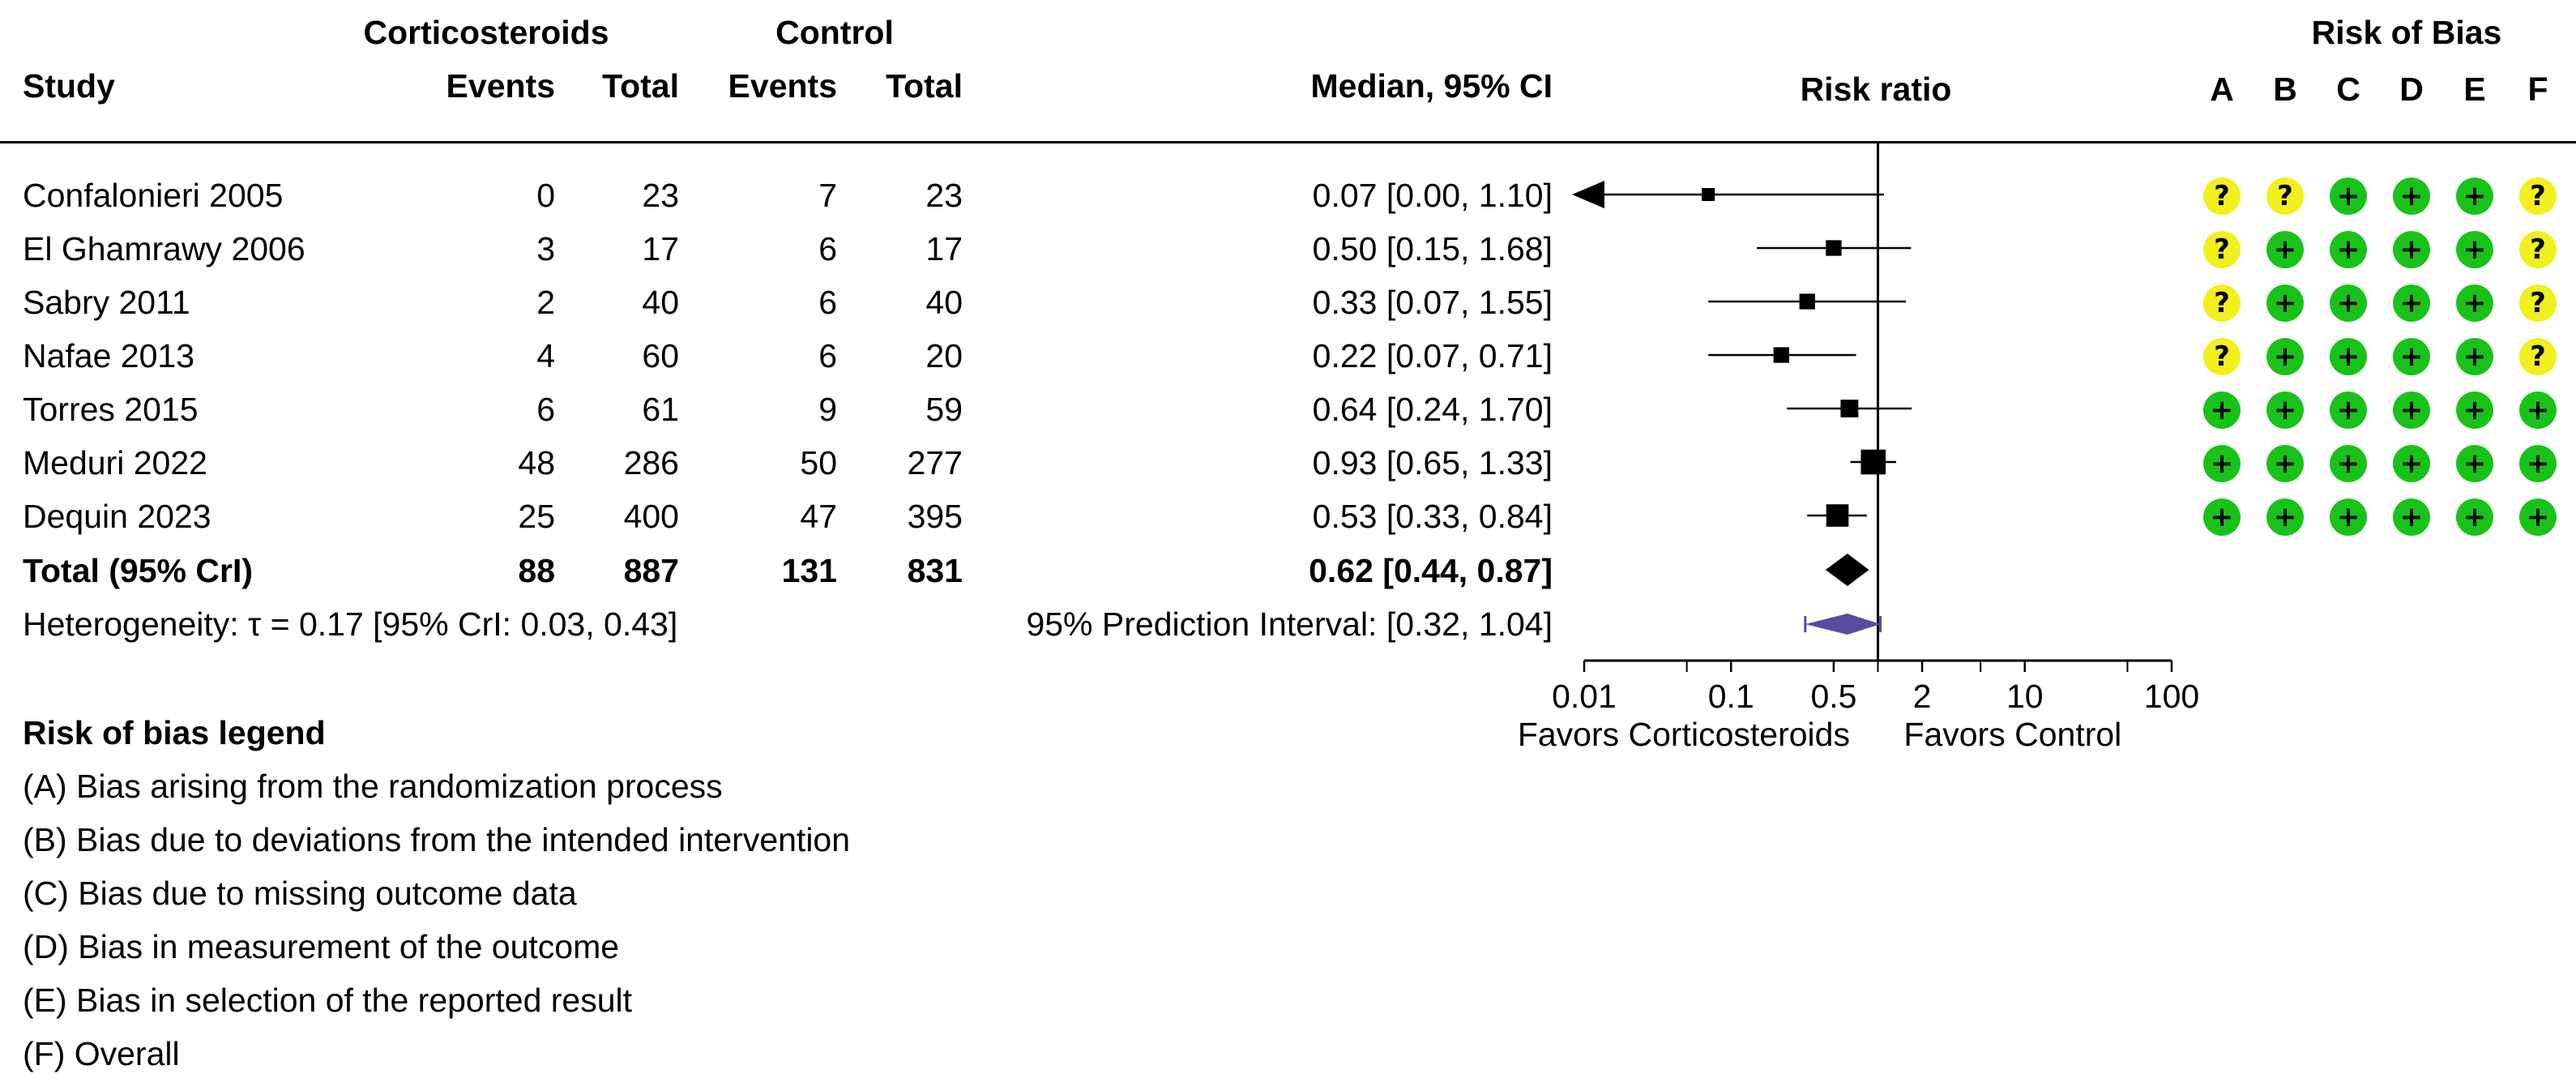 This screenshot has width=2576, height=1091. I want to click on x-tick-label: 10, so click(2025, 696).